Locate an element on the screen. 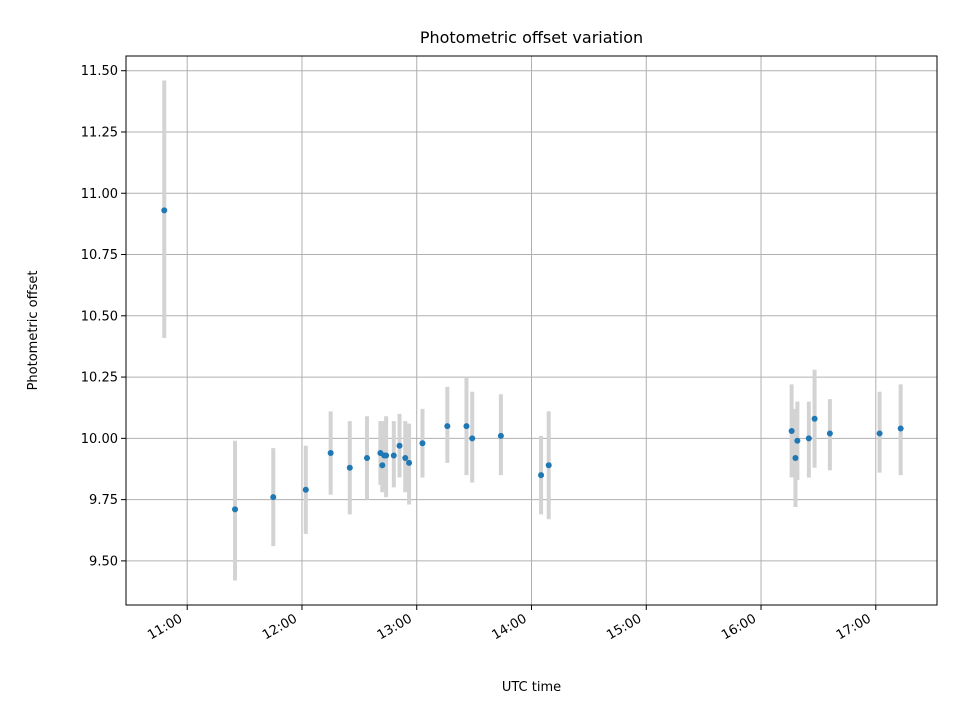 The image size is (960, 720). y-tick-label: 9.75 is located at coordinates (103, 500).